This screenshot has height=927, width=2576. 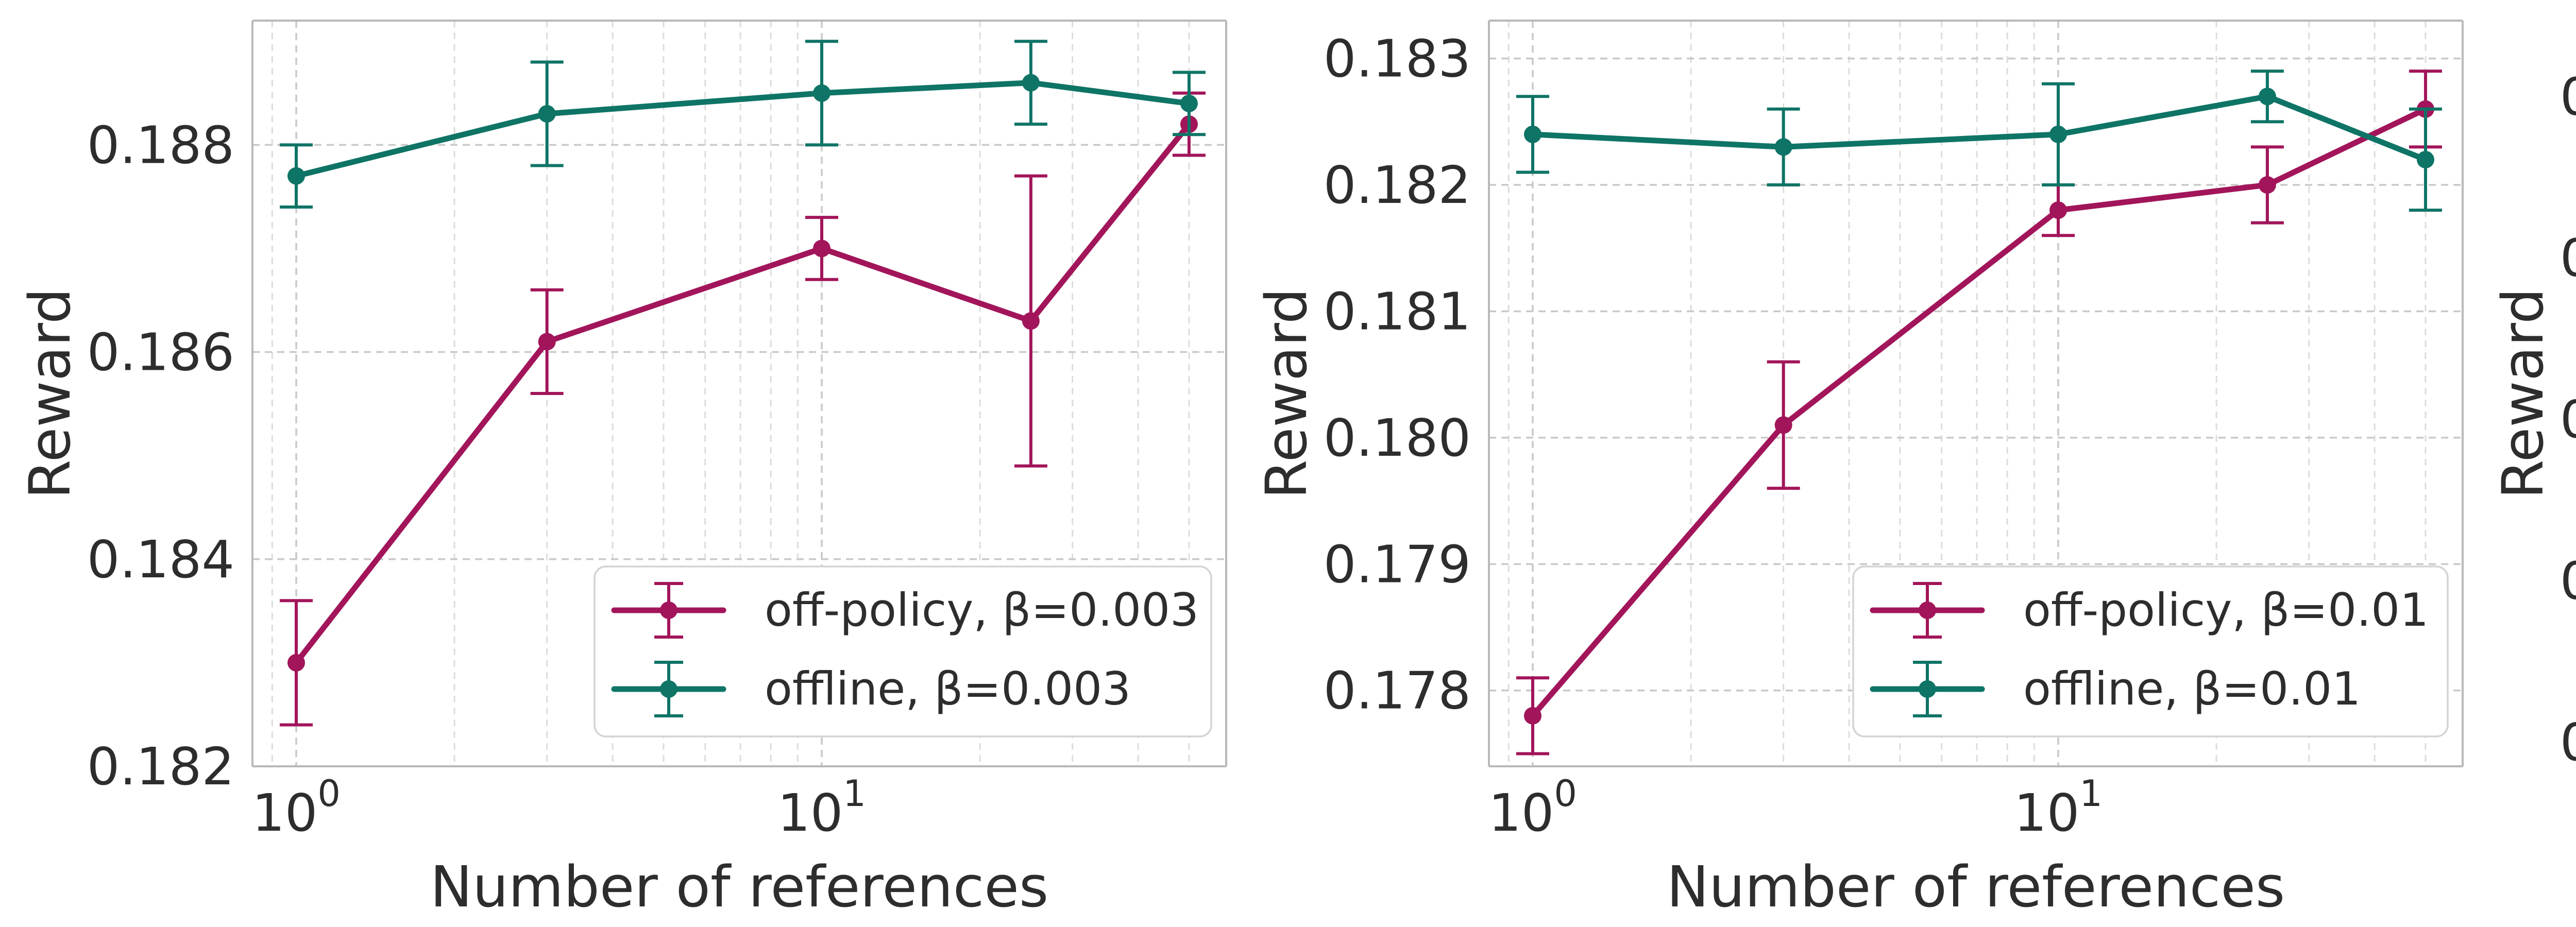 What do you see at coordinates (1397, 375) in the screenshot?
I see `y-tick-labels: 0.178 0.179 0.180 0.181 0.182 0.183` at bounding box center [1397, 375].